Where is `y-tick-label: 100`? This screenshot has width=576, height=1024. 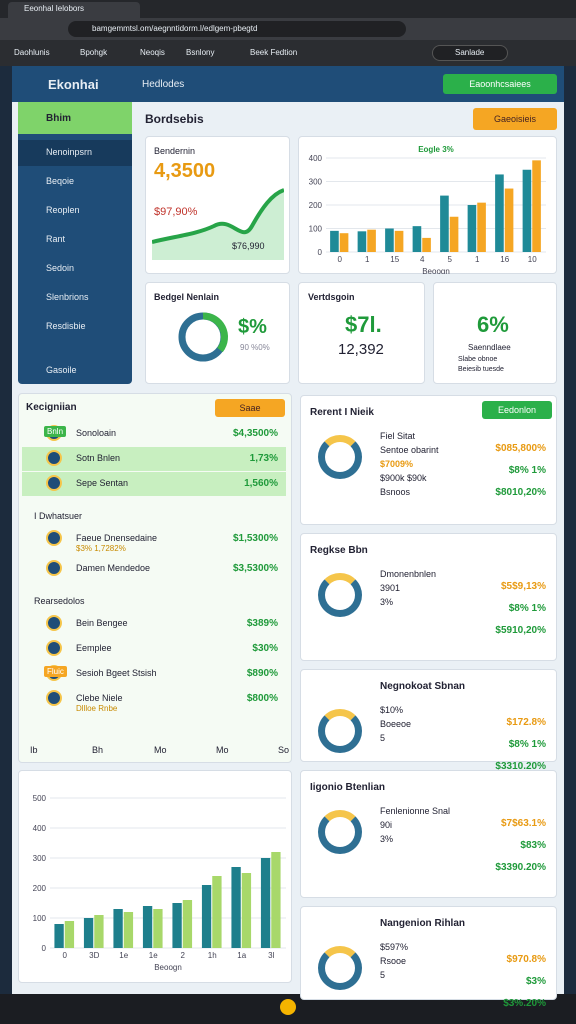
y-tick-label: 100 is located at coordinates (40, 918).